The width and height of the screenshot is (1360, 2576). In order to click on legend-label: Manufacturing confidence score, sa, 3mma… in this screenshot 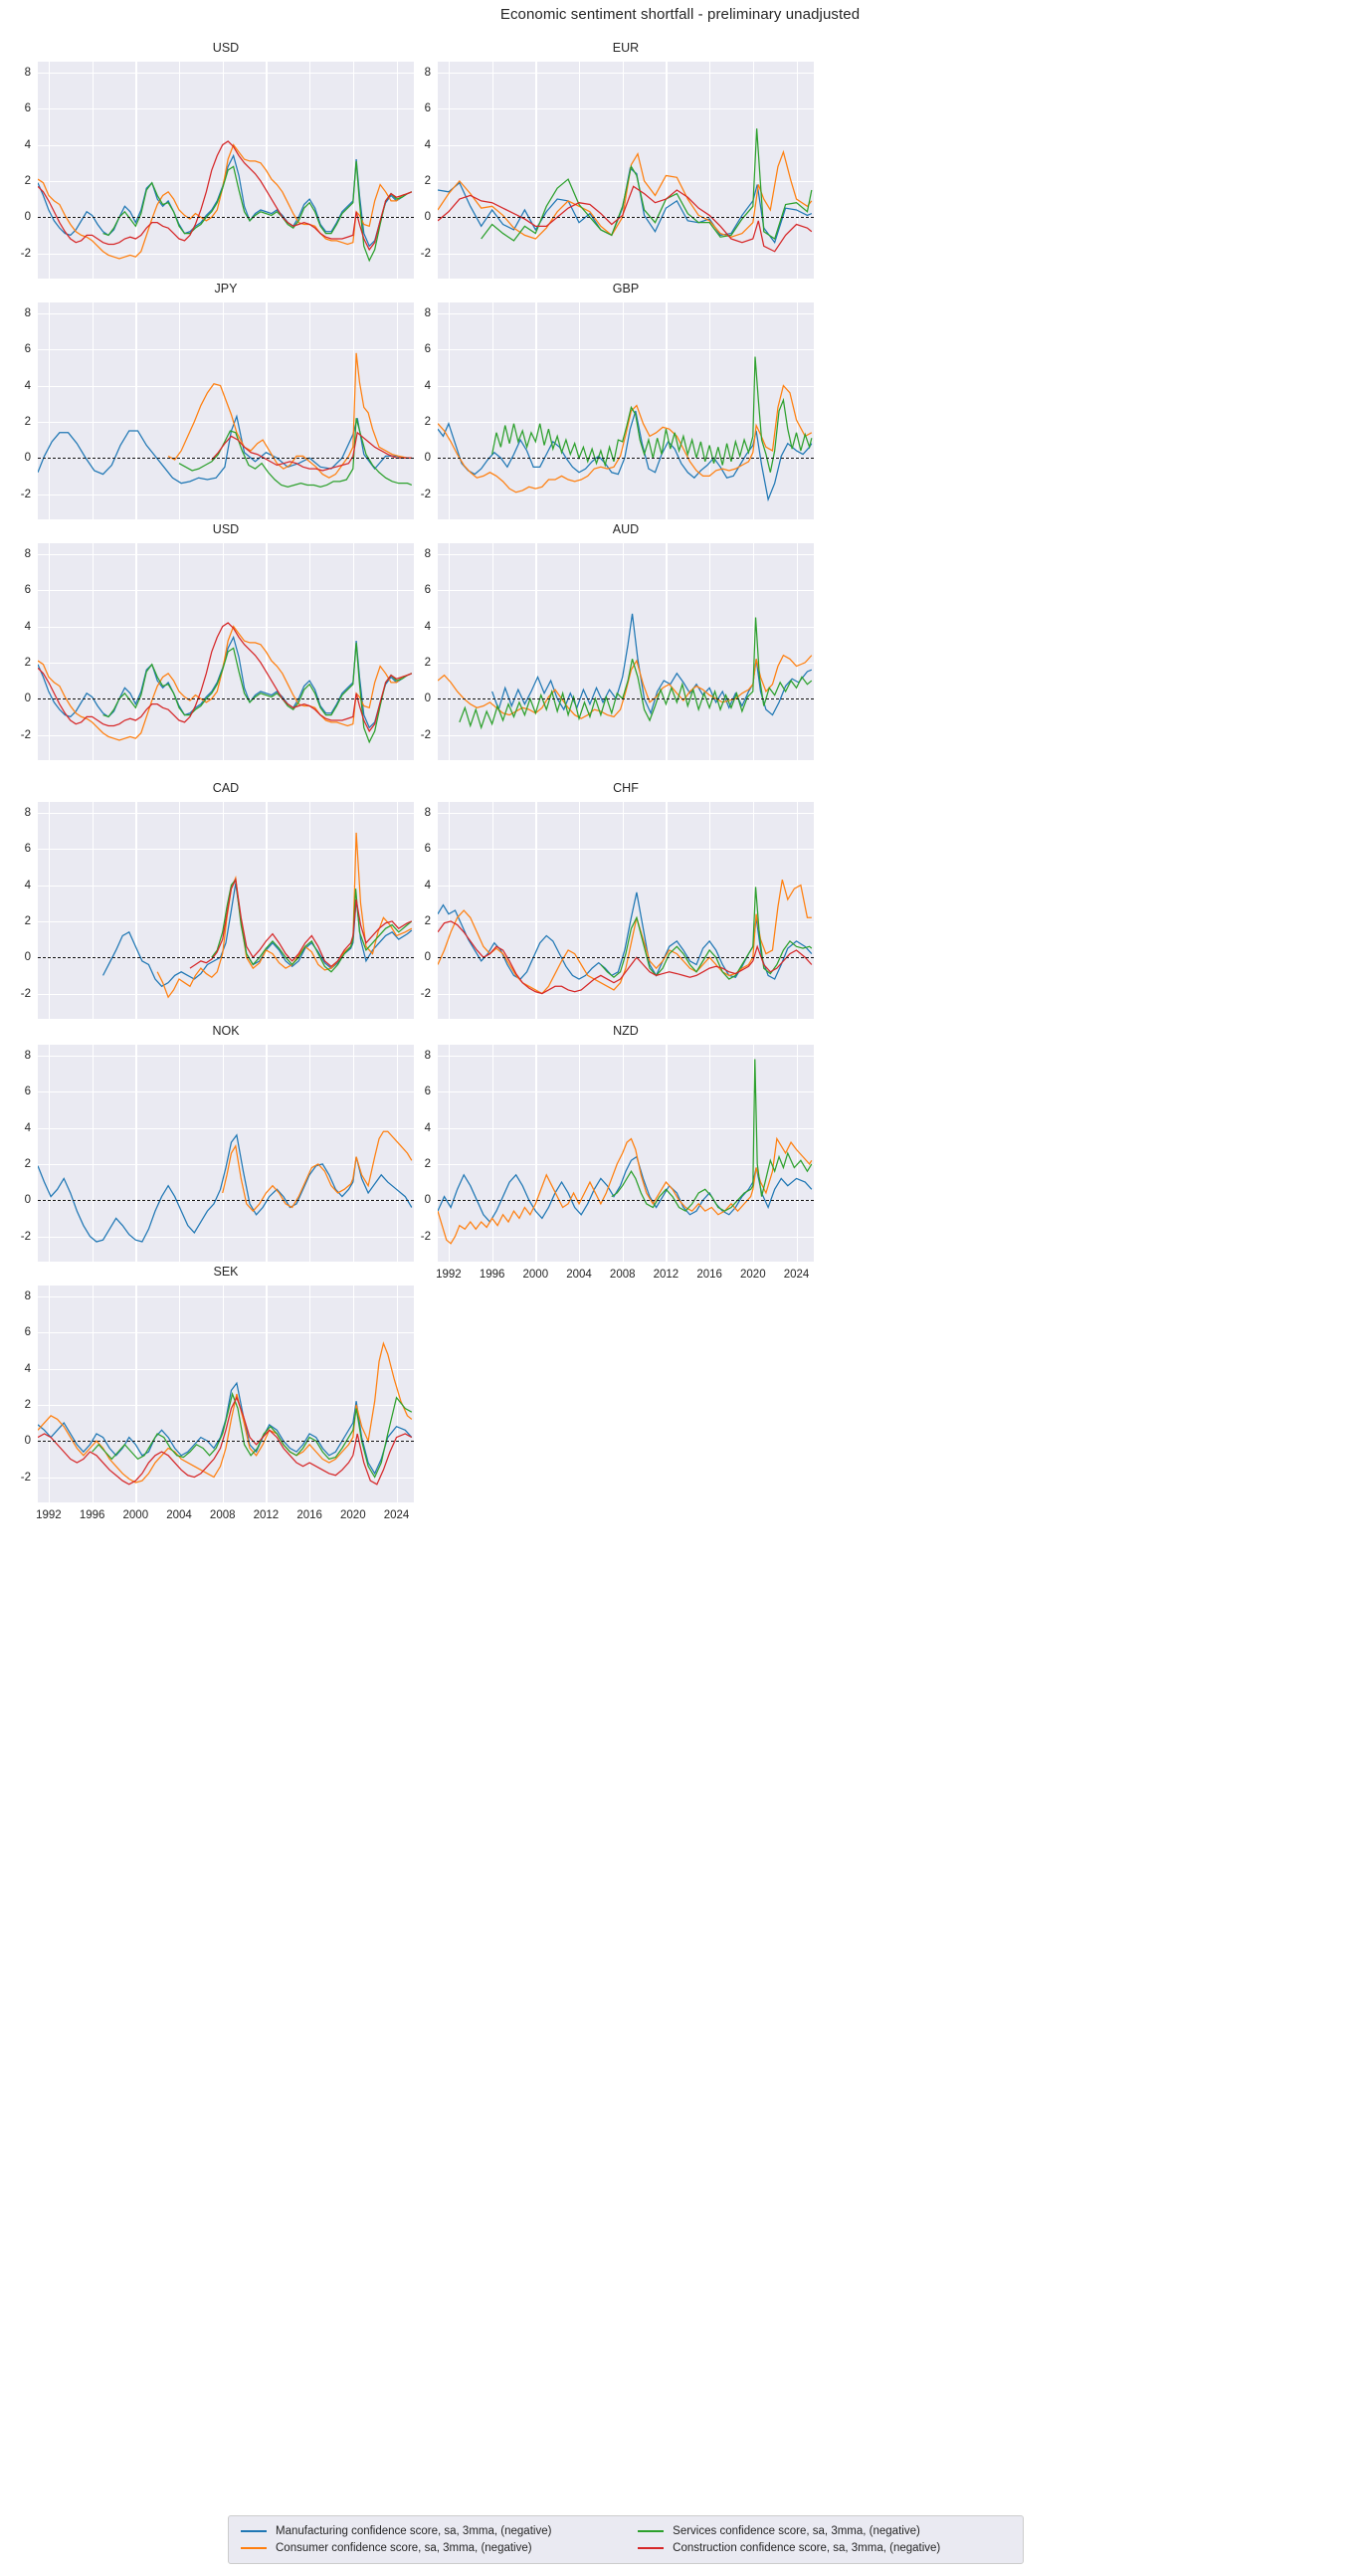, I will do `click(414, 2531)`.